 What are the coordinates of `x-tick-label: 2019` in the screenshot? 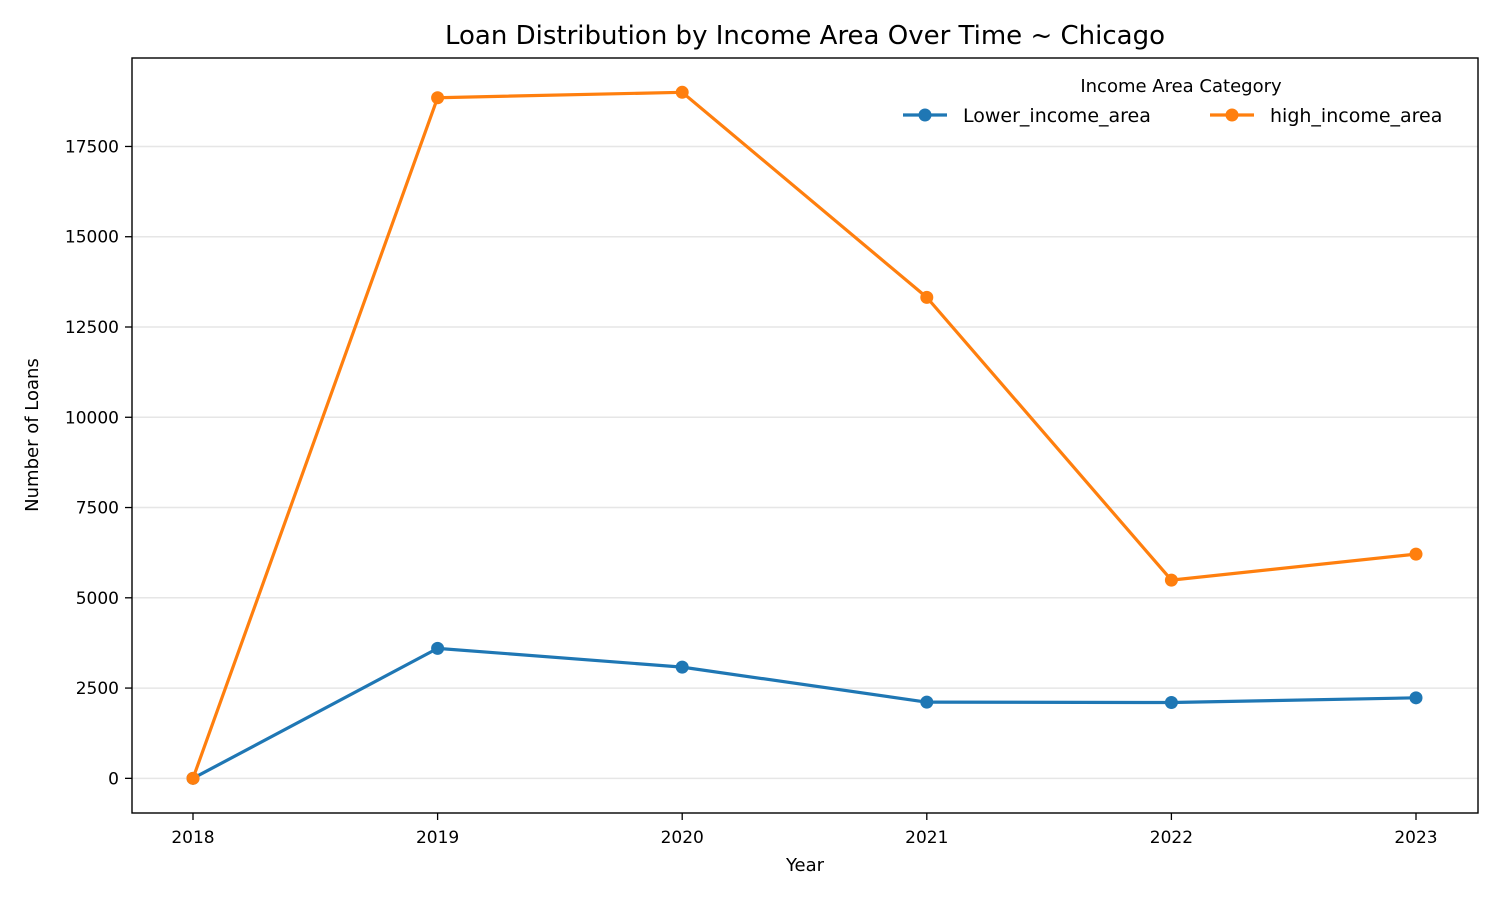 It's located at (437, 838).